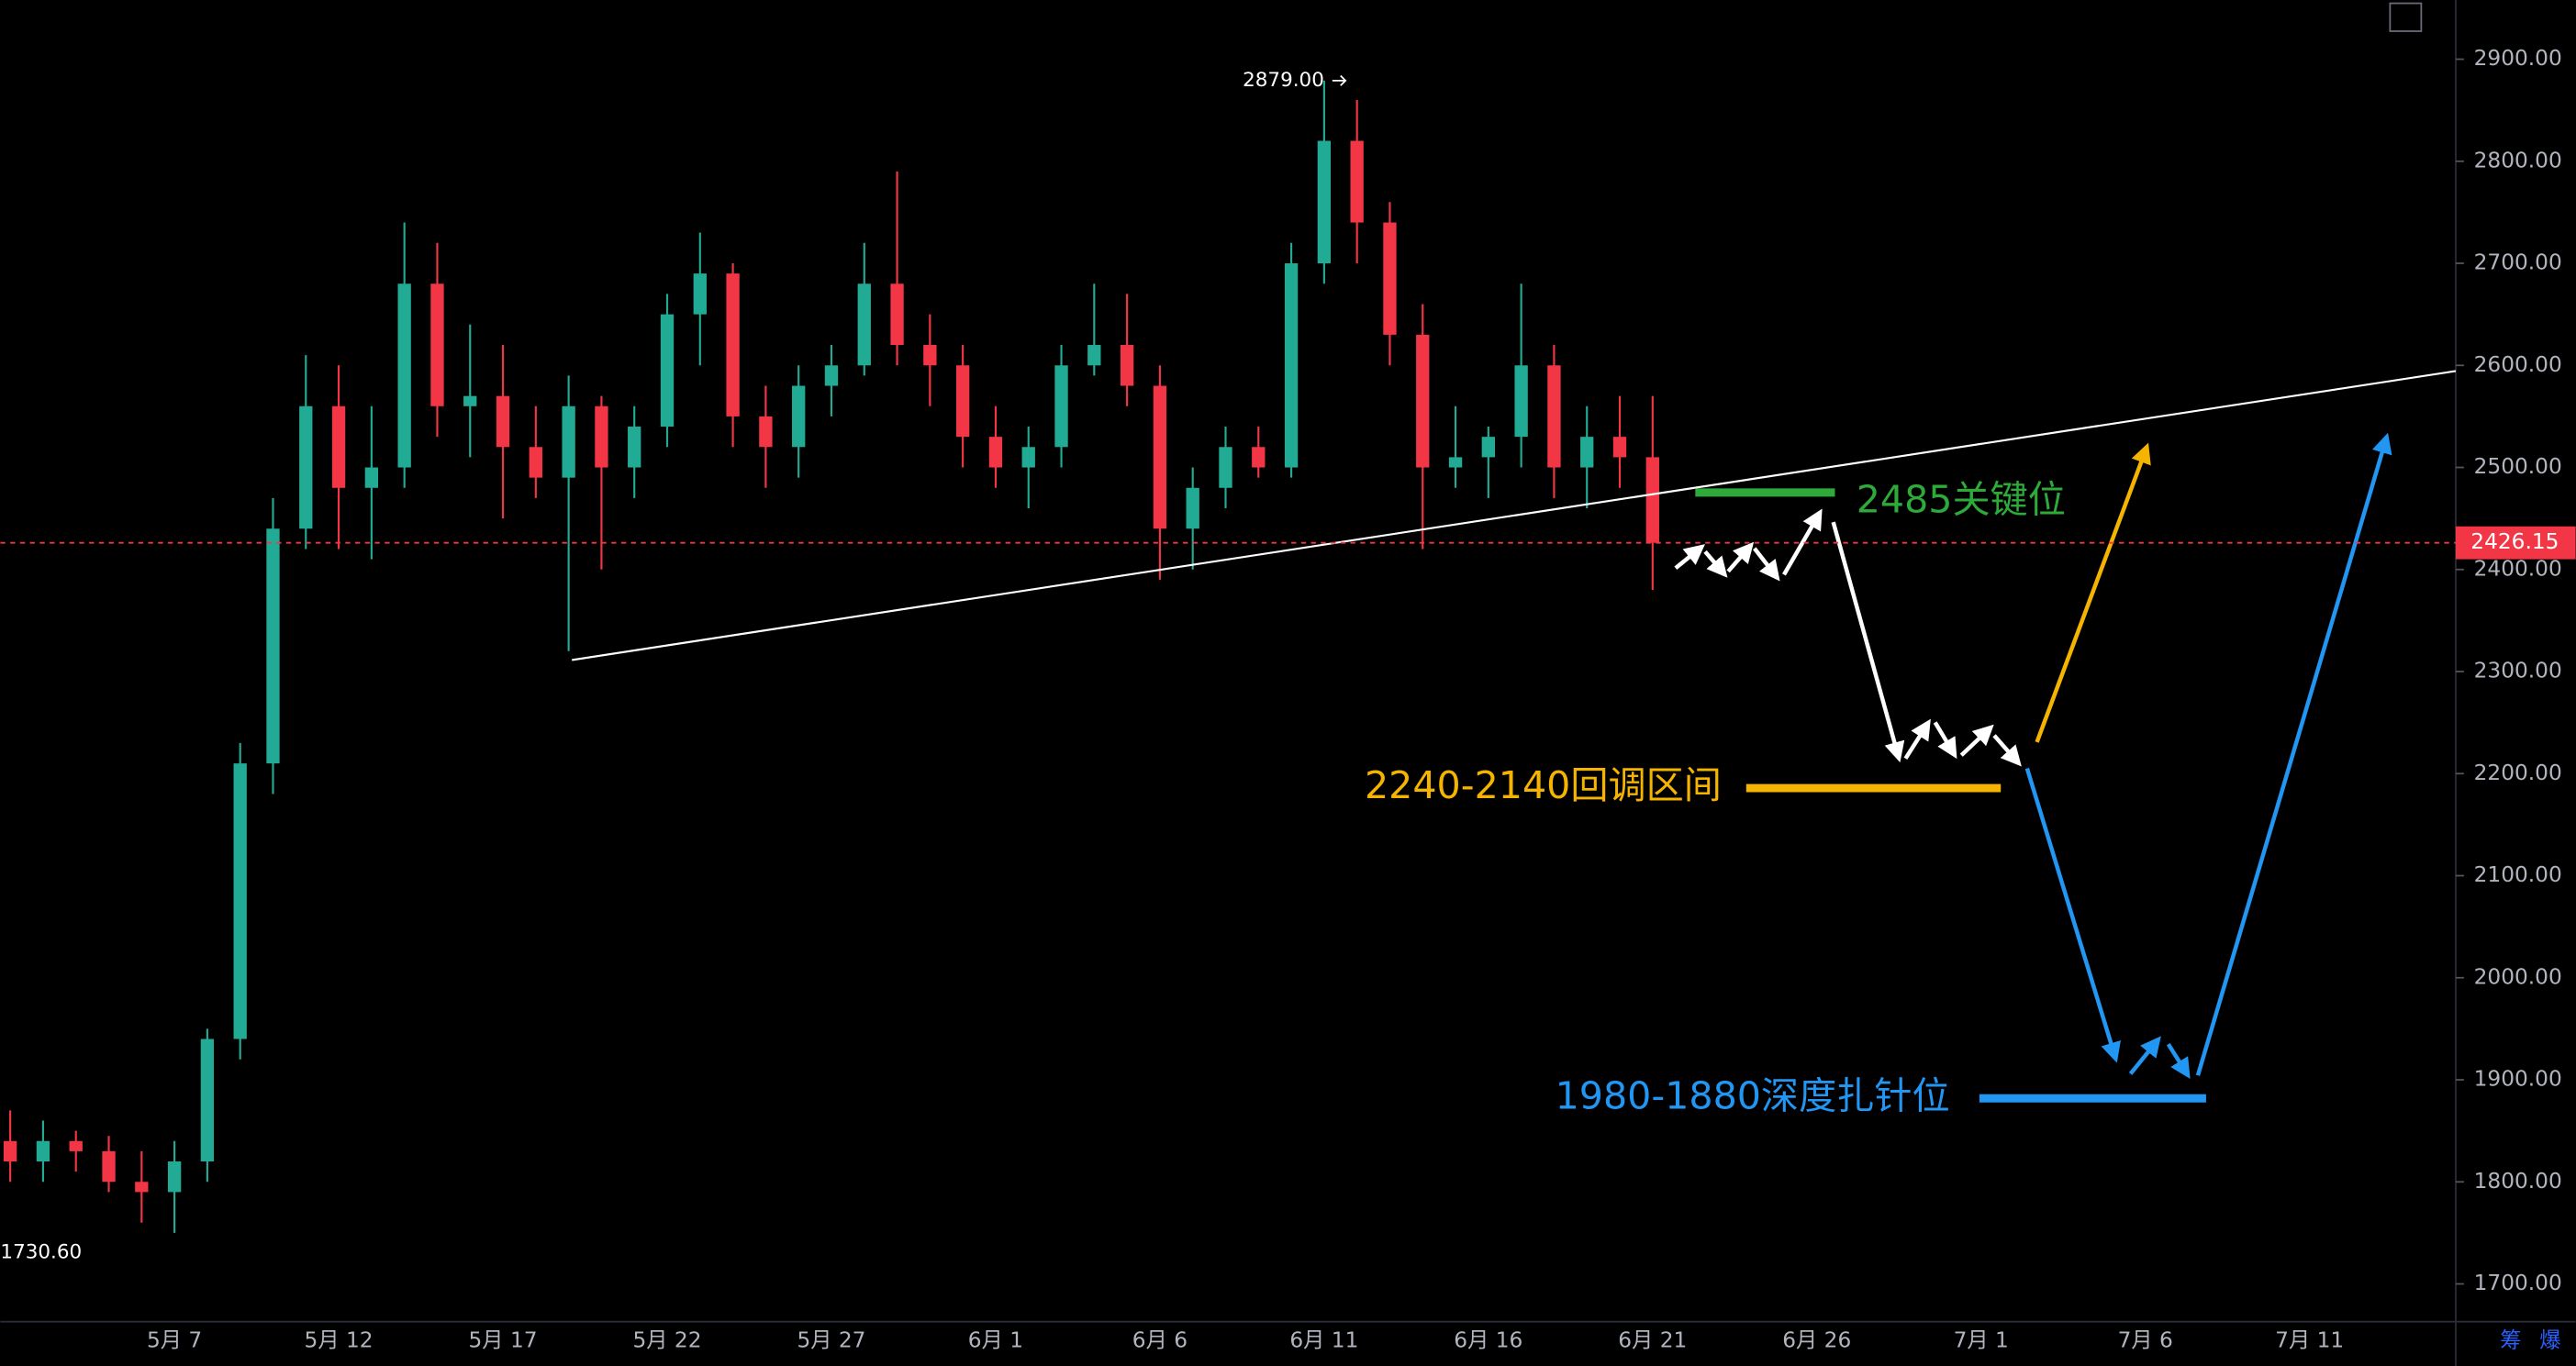 This screenshot has width=2576, height=1366. Describe the element at coordinates (2145, 1340) in the screenshot. I see `x-tick-label: 7月 6` at that location.